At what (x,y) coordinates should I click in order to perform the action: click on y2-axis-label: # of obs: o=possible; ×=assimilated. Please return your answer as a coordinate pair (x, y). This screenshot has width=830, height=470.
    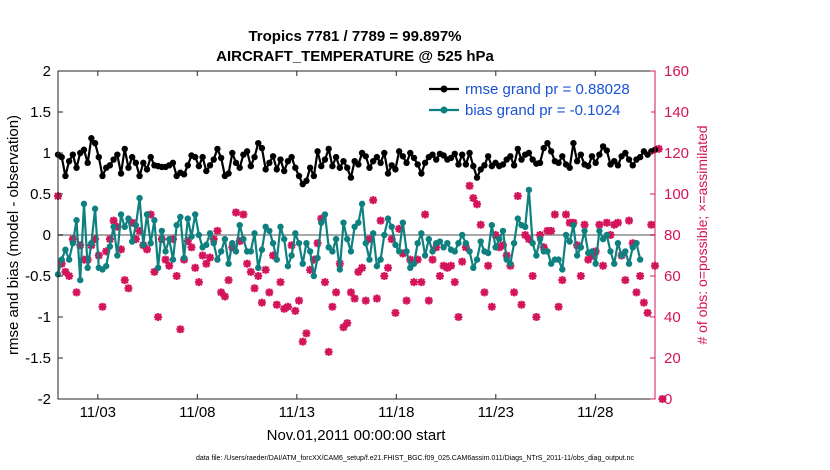
    Looking at the image, I should click on (702, 234).